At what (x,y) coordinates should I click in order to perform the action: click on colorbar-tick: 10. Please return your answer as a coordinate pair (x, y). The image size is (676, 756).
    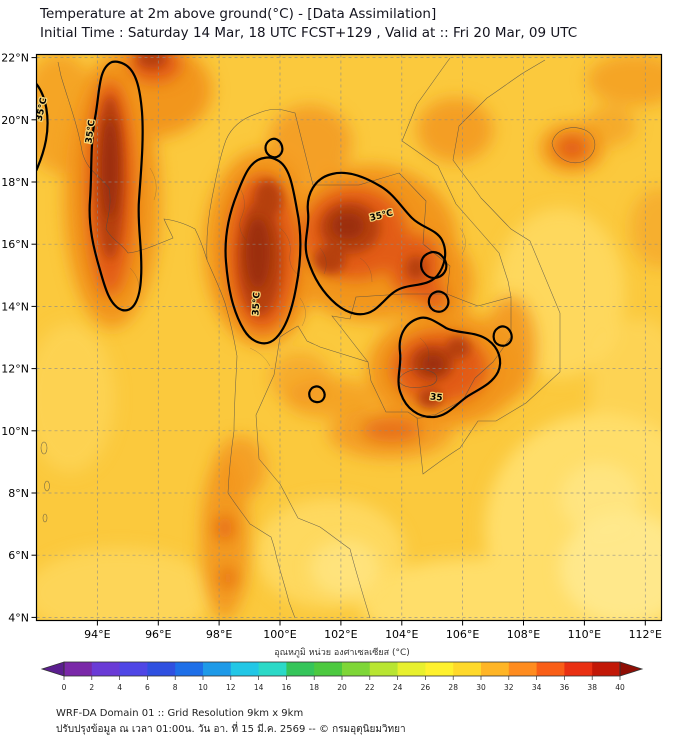
    Looking at the image, I should click on (203, 687).